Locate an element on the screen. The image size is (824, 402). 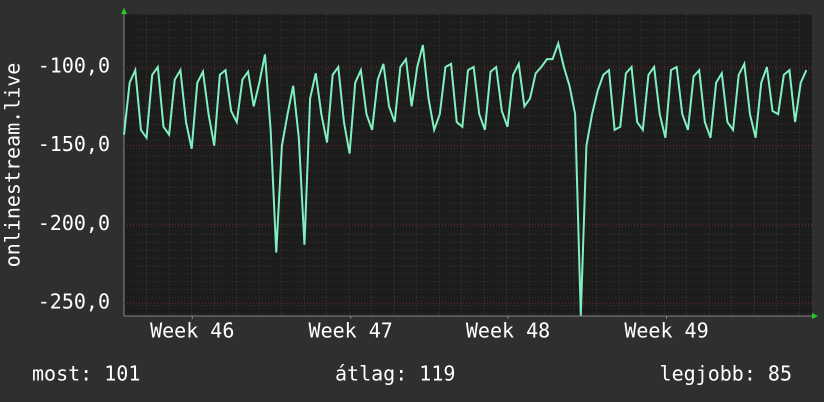
x-tick-label: Week 47 is located at coordinates (351, 331).